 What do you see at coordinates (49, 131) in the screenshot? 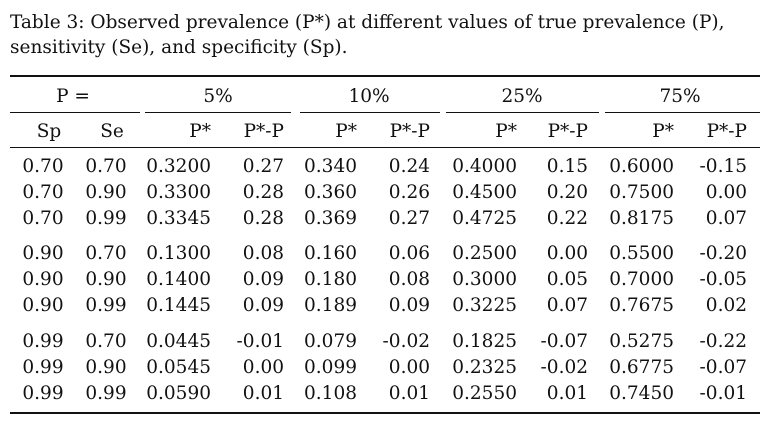
I see `col-header-sp: Sp` at bounding box center [49, 131].